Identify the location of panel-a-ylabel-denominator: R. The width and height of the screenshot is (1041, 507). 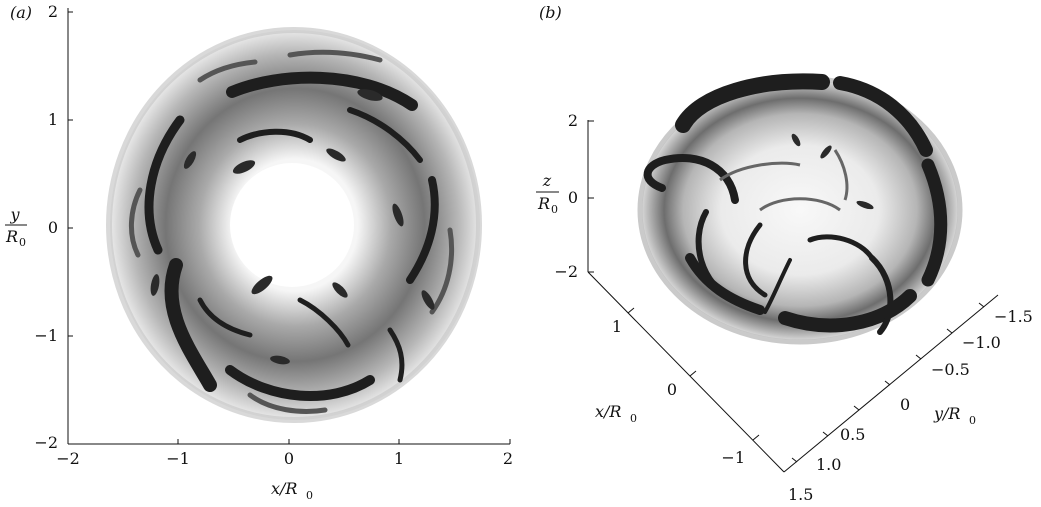
(11, 236).